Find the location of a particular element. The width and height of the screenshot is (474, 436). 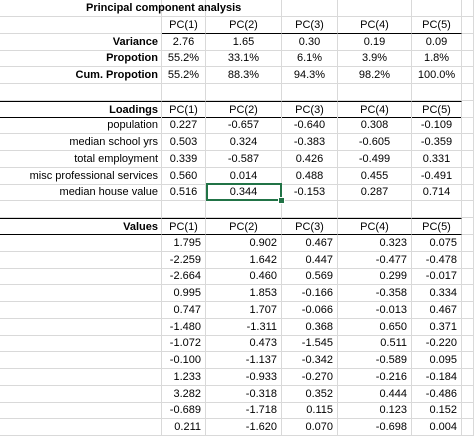

value-cell: 0.488 is located at coordinates (310, 176).